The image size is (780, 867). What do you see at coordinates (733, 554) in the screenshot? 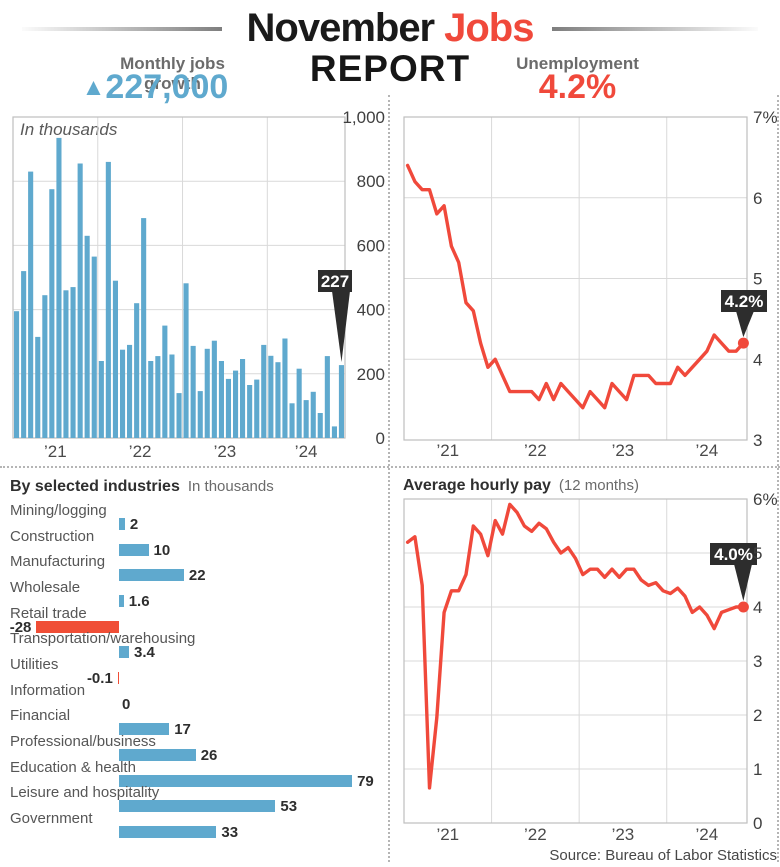
I see `callout-box` at bounding box center [733, 554].